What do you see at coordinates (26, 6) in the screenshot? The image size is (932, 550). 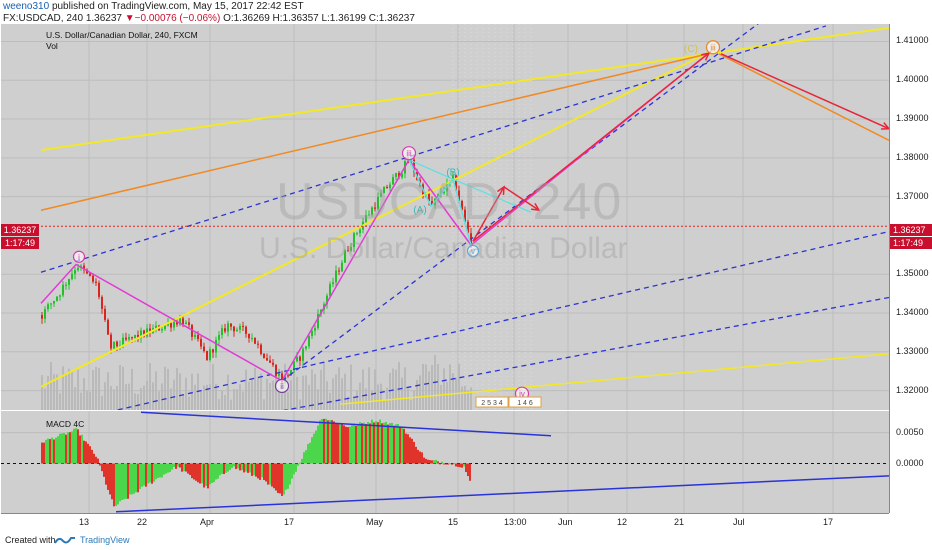 I see `author-name: weeno310` at bounding box center [26, 6].